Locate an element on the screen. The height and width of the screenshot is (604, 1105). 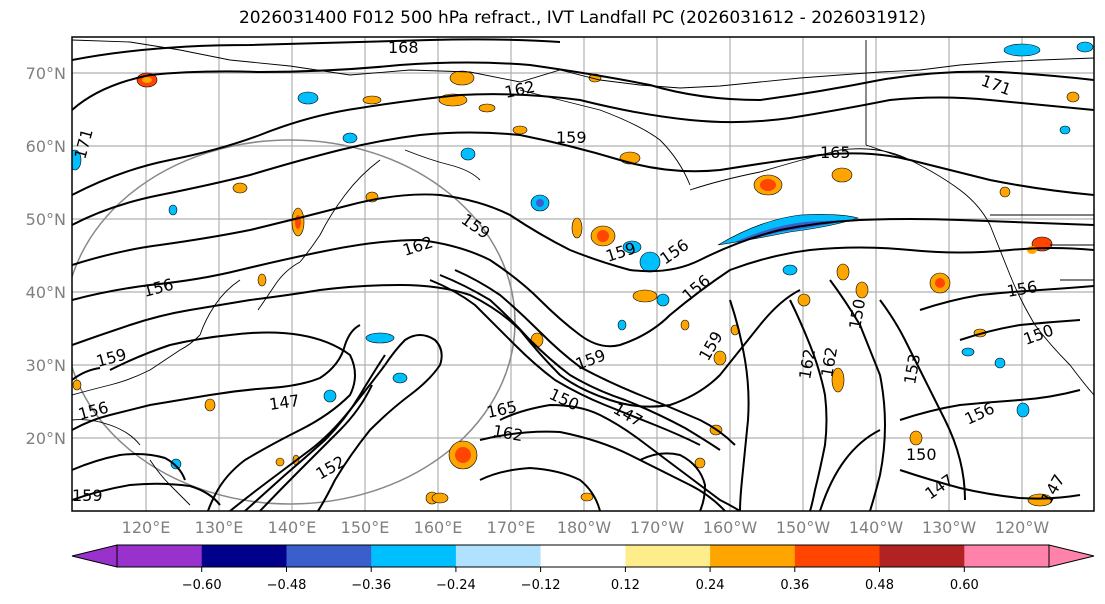
contour-label: 150 is located at coordinates (921, 454).